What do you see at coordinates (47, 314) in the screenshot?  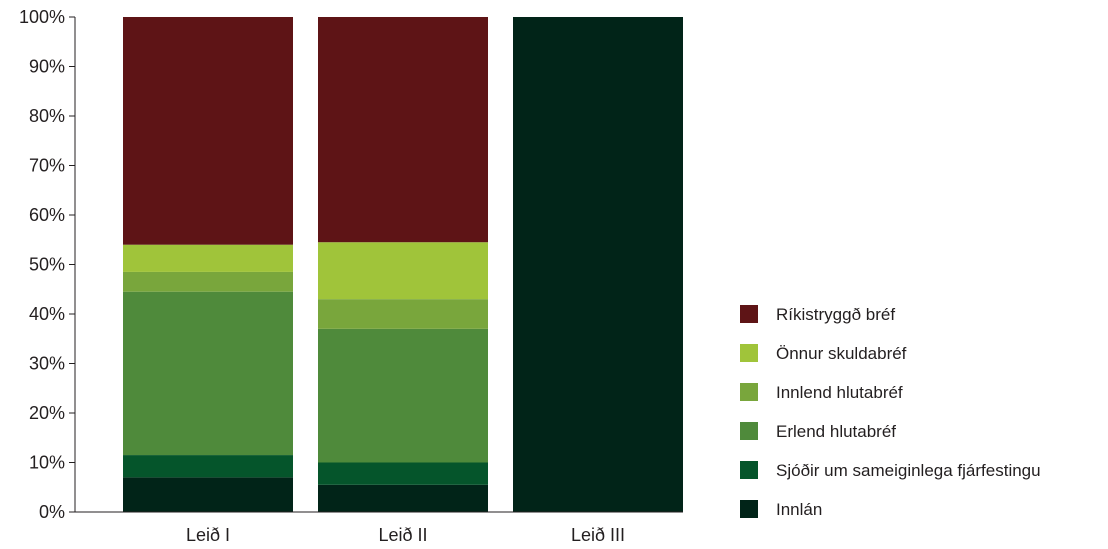 I see `y-tick-label: 40%` at bounding box center [47, 314].